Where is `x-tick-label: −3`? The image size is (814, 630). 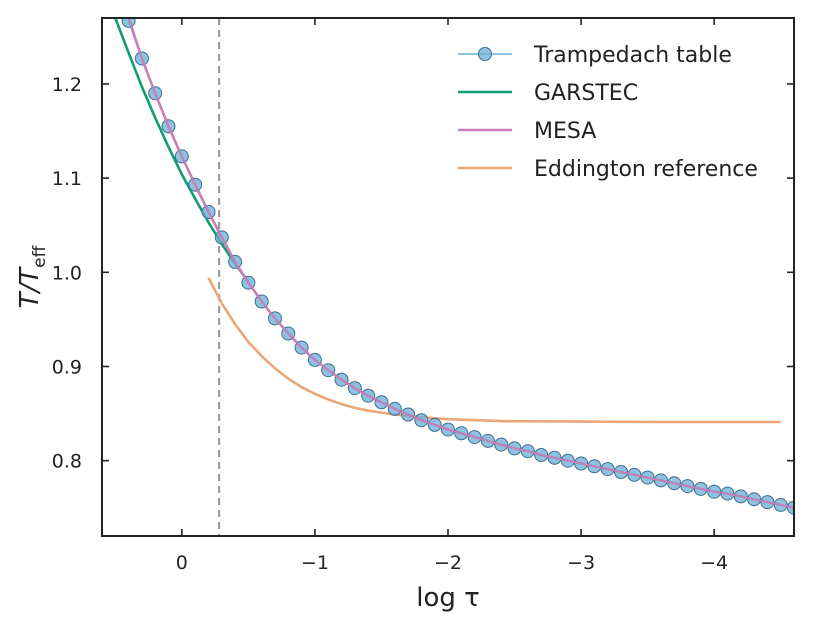
x-tick-label: −3 is located at coordinates (581, 563).